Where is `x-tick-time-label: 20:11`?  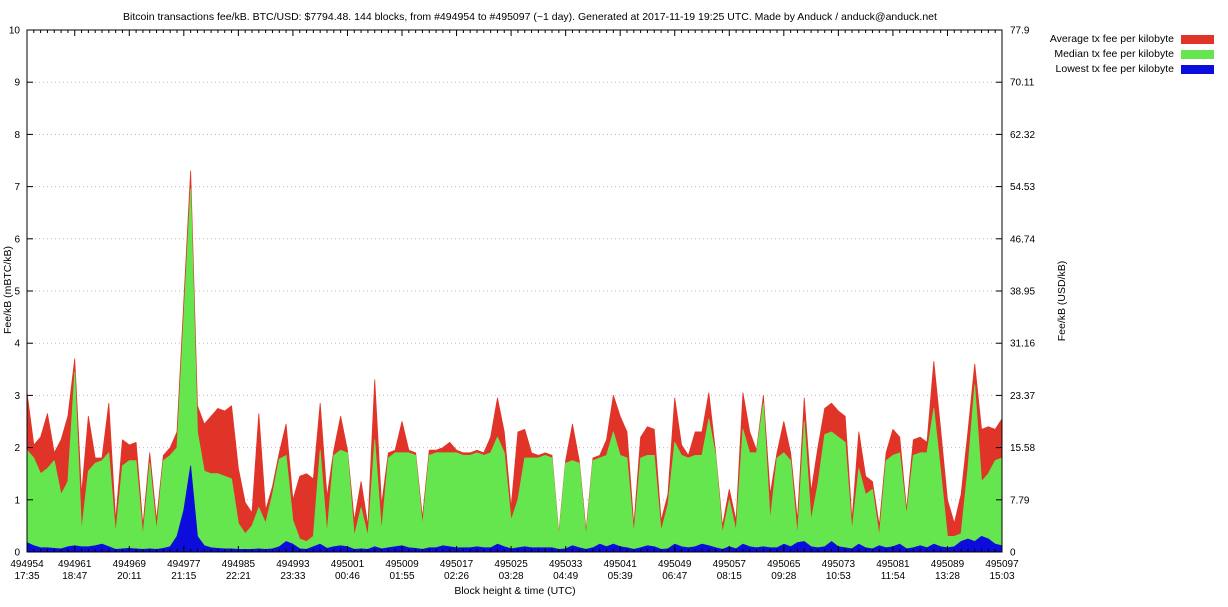
x-tick-time-label: 20:11 is located at coordinates (129, 576).